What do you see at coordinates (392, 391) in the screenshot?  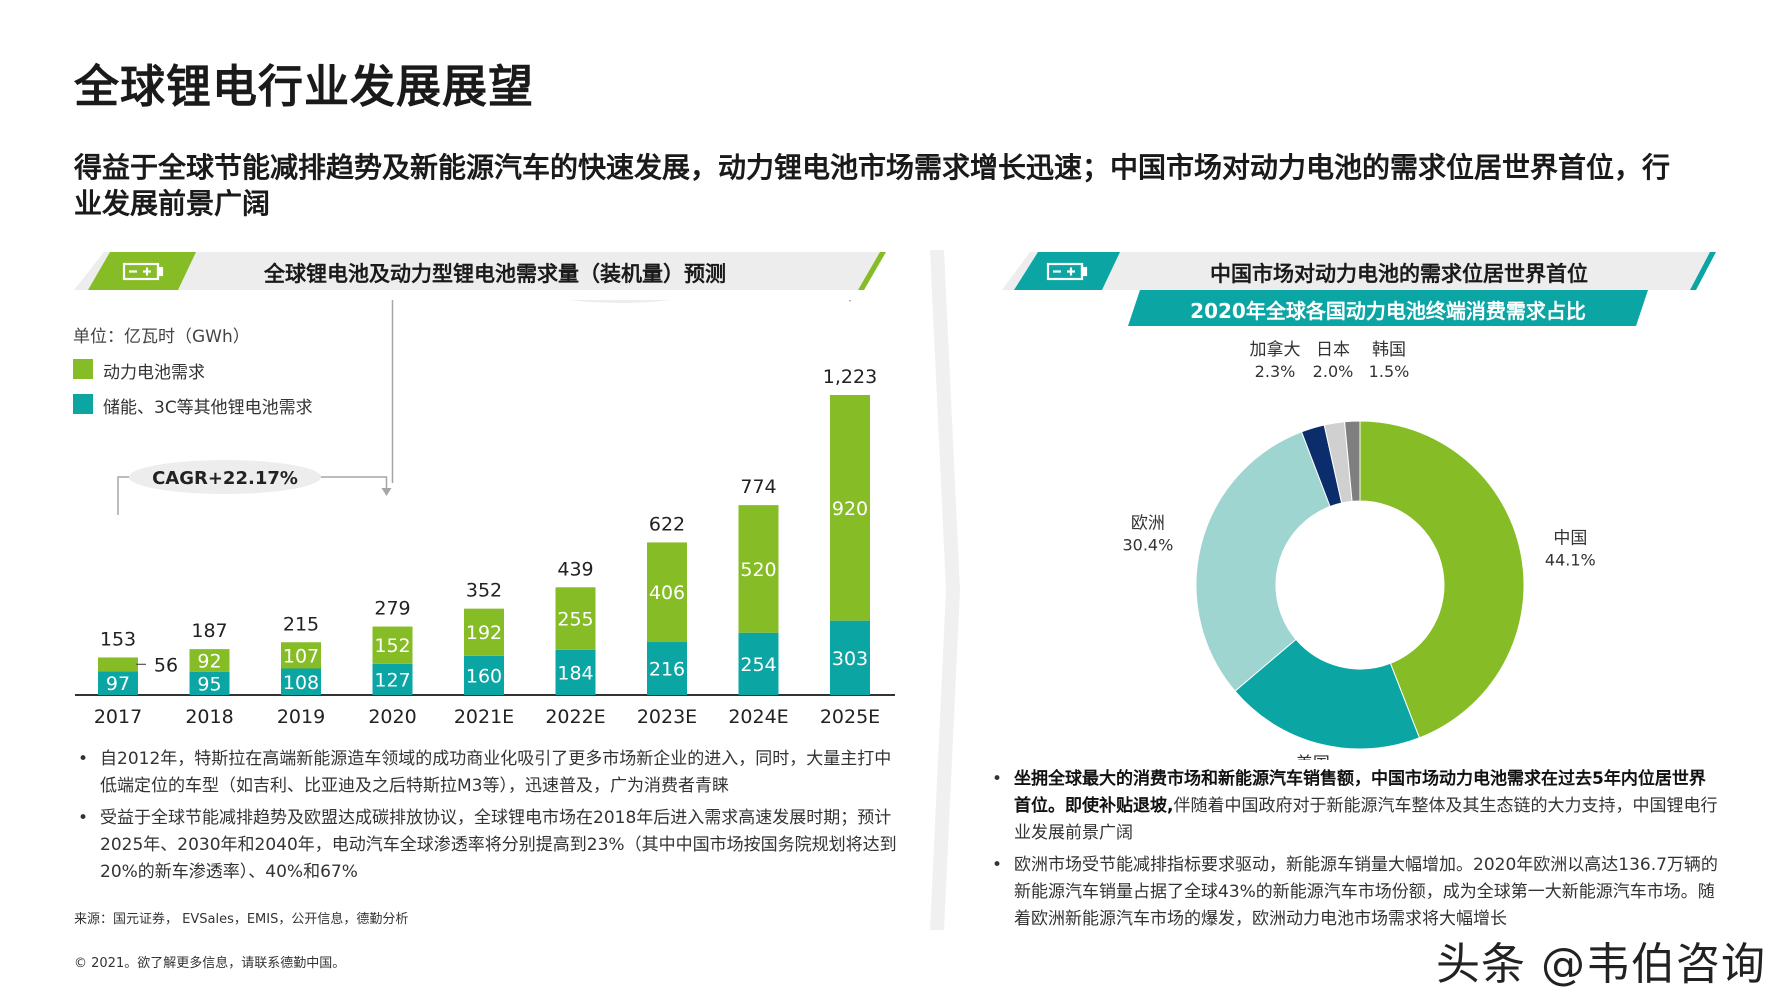 I see `cagr-bracket` at bounding box center [392, 391].